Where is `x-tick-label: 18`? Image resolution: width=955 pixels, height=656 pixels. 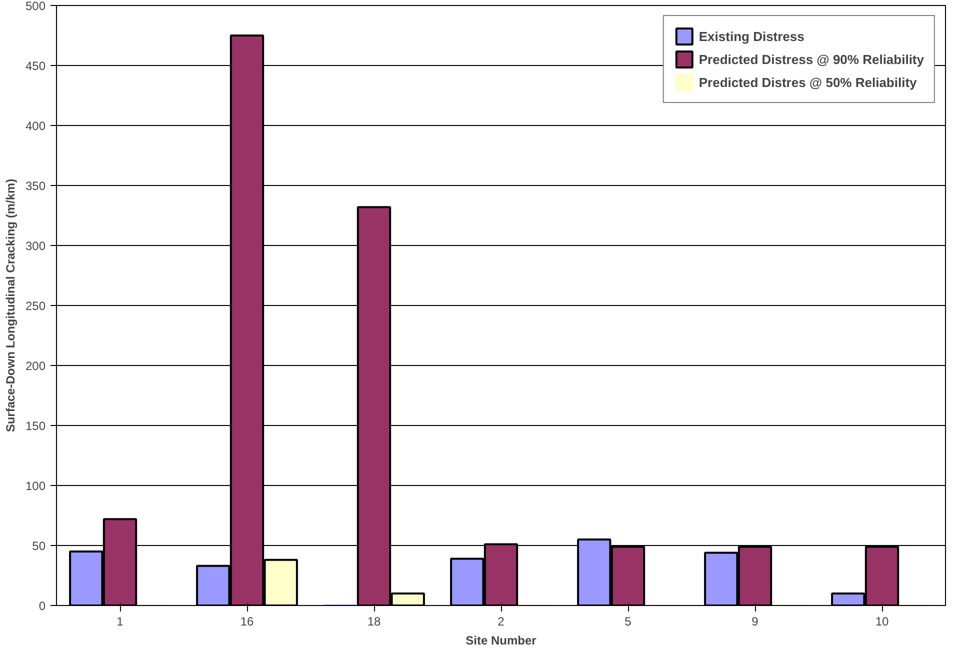
x-tick-label: 18 is located at coordinates (374, 621).